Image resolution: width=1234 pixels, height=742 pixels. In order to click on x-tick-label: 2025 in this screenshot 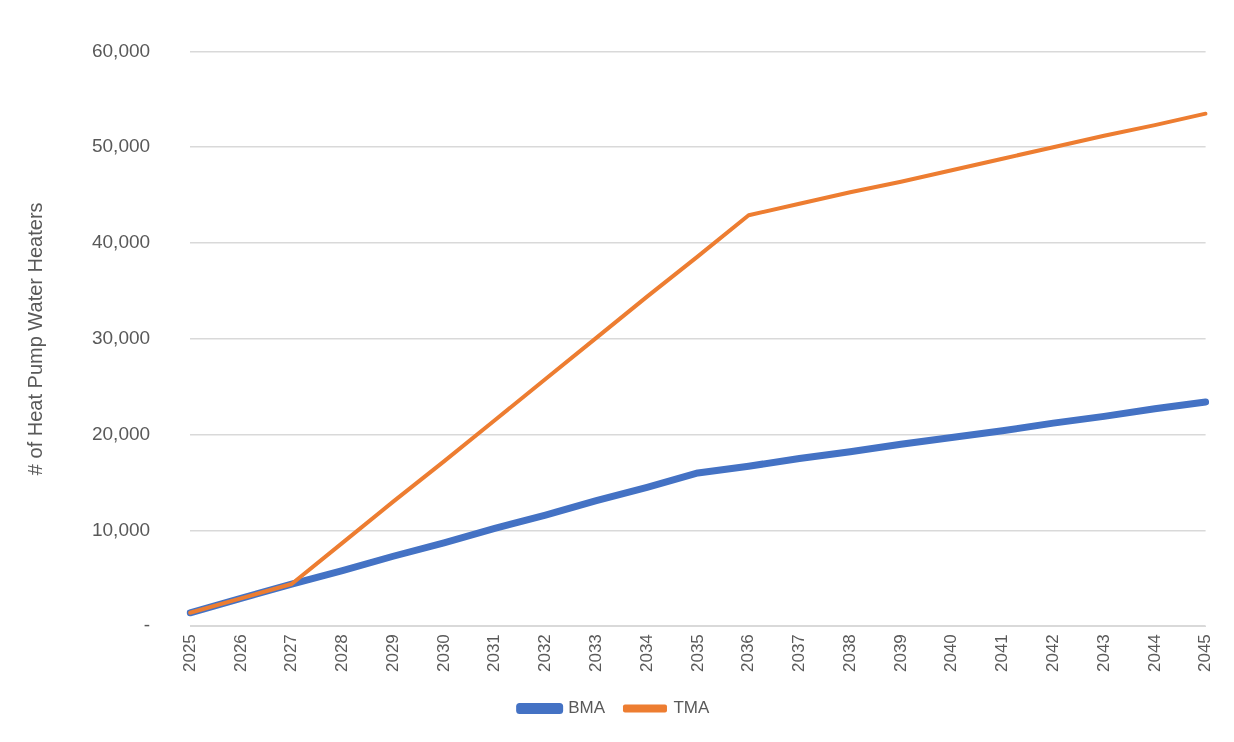, I will do `click(189, 653)`.